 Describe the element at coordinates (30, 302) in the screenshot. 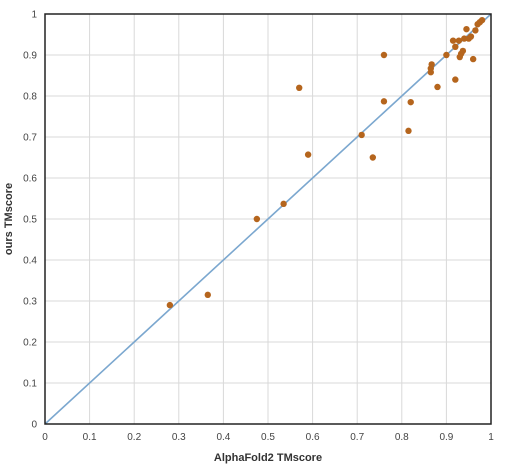

I see `y-tick-label-3: 0.3` at that location.